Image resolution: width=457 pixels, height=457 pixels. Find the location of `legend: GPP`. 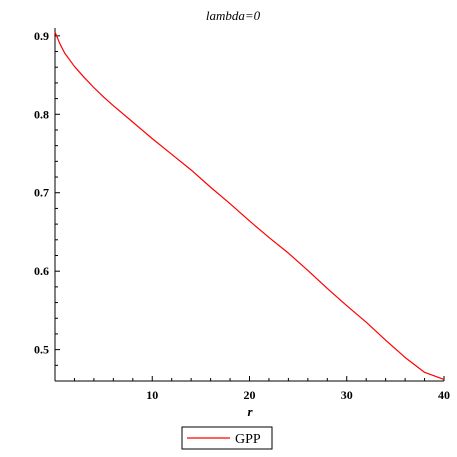

legend: GPP is located at coordinates (227, 438).